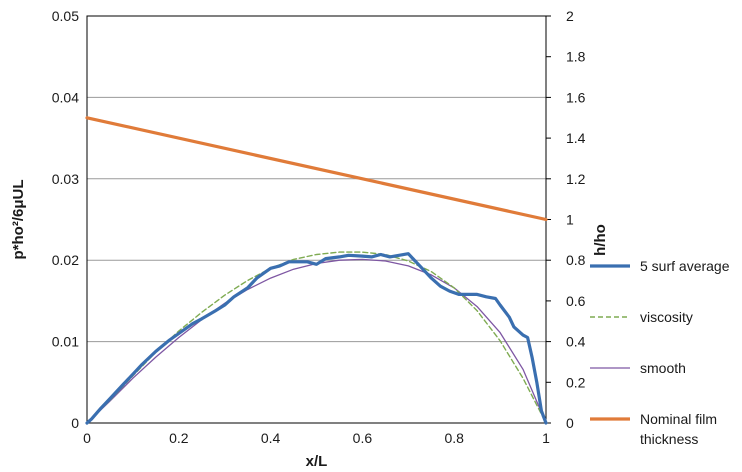 The height and width of the screenshot is (472, 742). Describe the element at coordinates (18, 219) in the screenshot. I see `left-y-axis-title: p*ho²/6μUL` at that location.